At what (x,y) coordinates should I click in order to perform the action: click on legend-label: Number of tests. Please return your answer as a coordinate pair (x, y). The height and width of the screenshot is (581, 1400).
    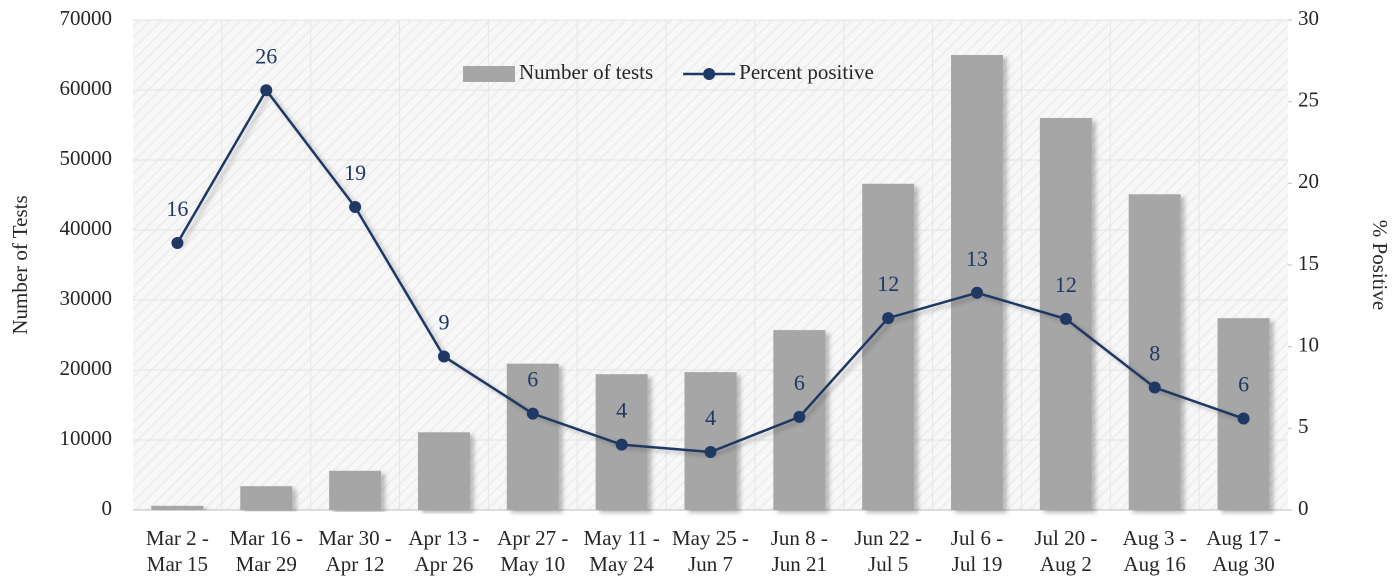
    Looking at the image, I should click on (586, 72).